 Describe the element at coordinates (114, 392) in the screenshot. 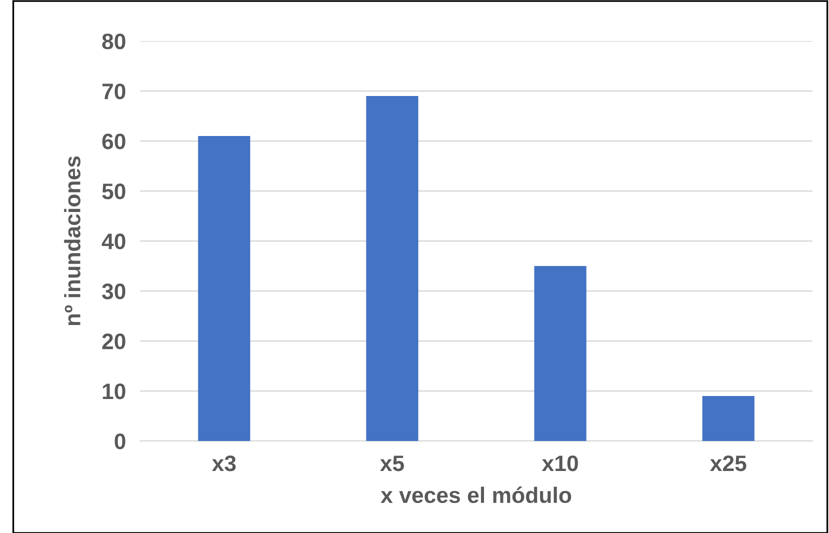

I see `y-tick-label: 10` at that location.